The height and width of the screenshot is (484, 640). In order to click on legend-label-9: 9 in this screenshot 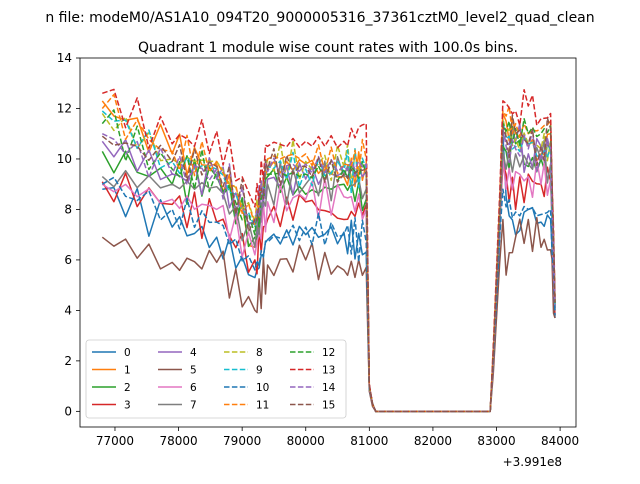, I will do `click(259, 371)`.